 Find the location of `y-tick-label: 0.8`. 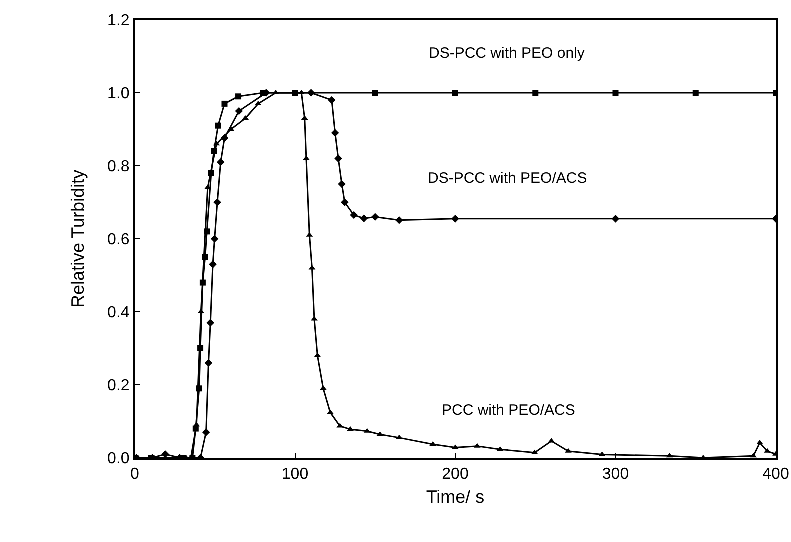

y-tick-label: 0.8 is located at coordinates (119, 167).